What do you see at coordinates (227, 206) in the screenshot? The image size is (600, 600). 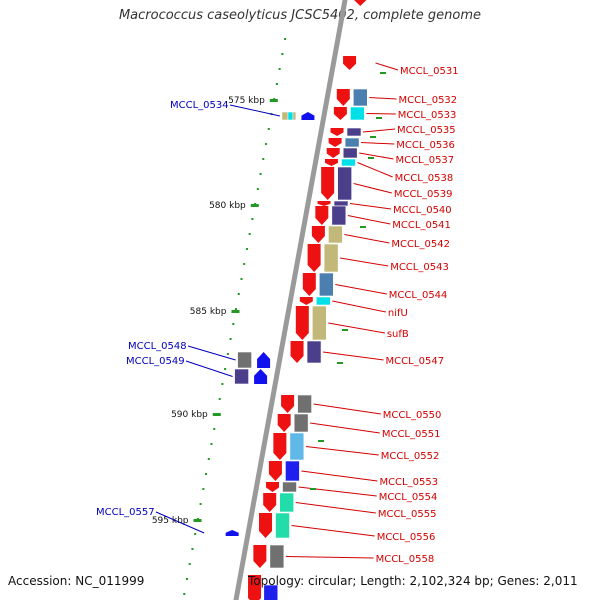 I see `scale-label: 580 kbp` at bounding box center [227, 206].